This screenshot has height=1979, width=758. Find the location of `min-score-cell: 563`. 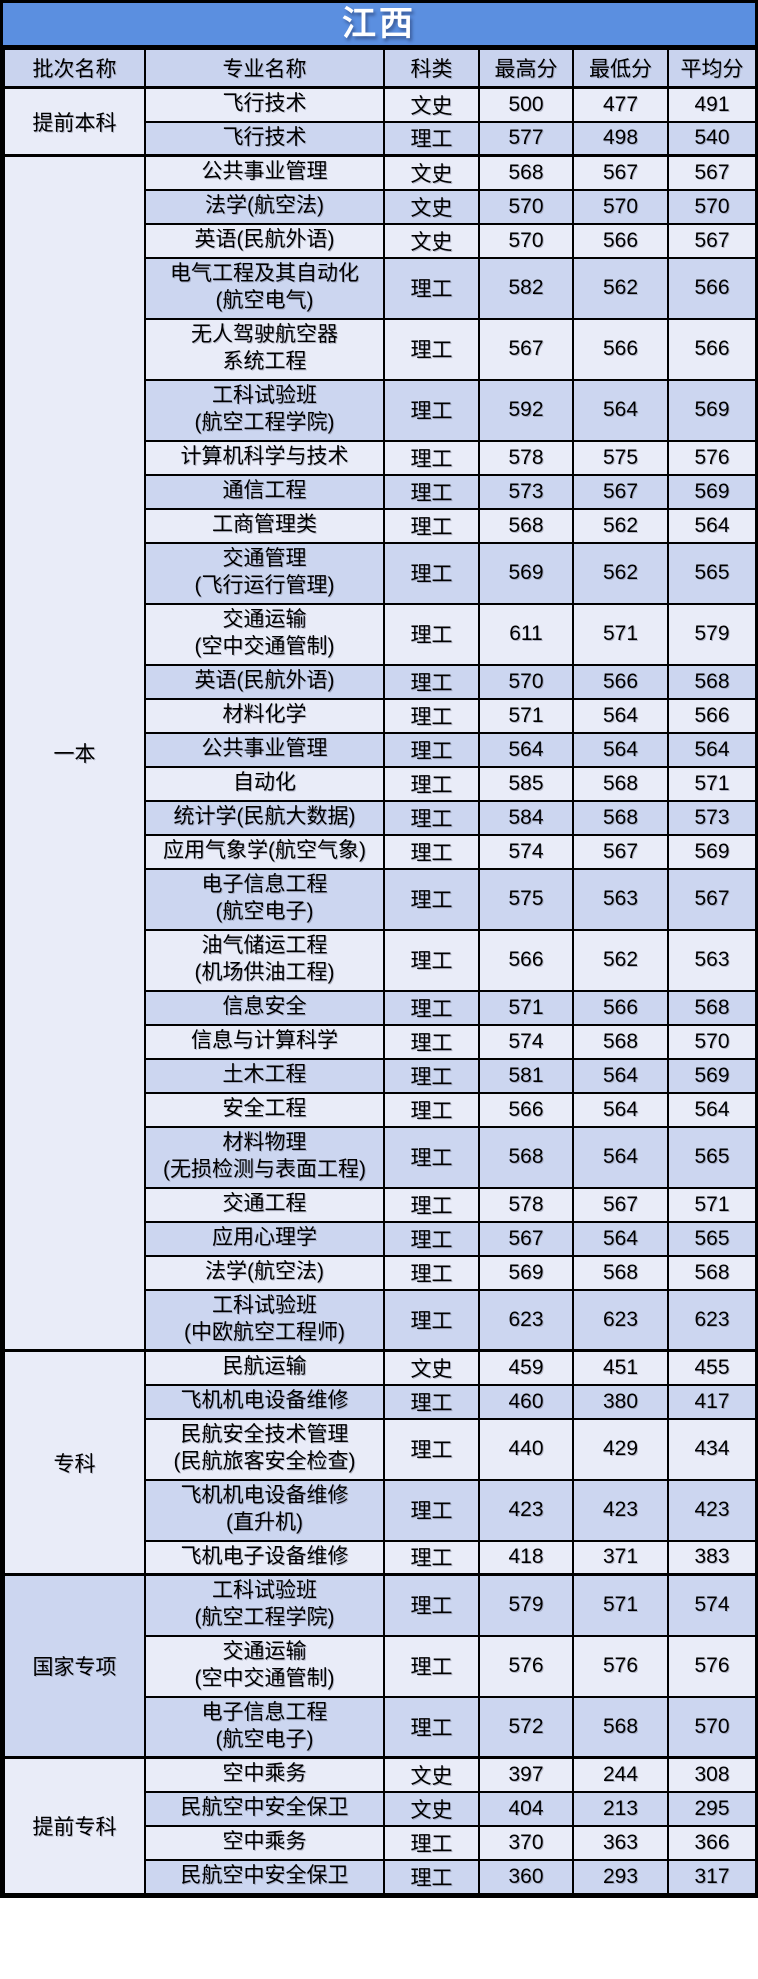

min-score-cell: 563 is located at coordinates (620, 899).